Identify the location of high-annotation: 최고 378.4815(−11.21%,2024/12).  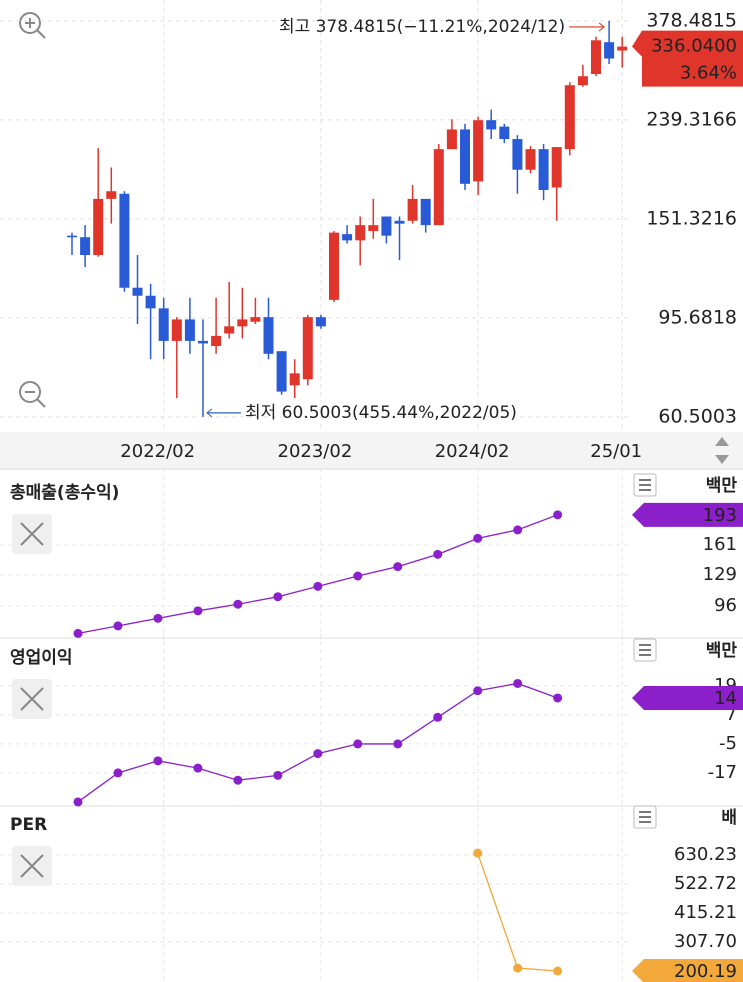
(422, 27).